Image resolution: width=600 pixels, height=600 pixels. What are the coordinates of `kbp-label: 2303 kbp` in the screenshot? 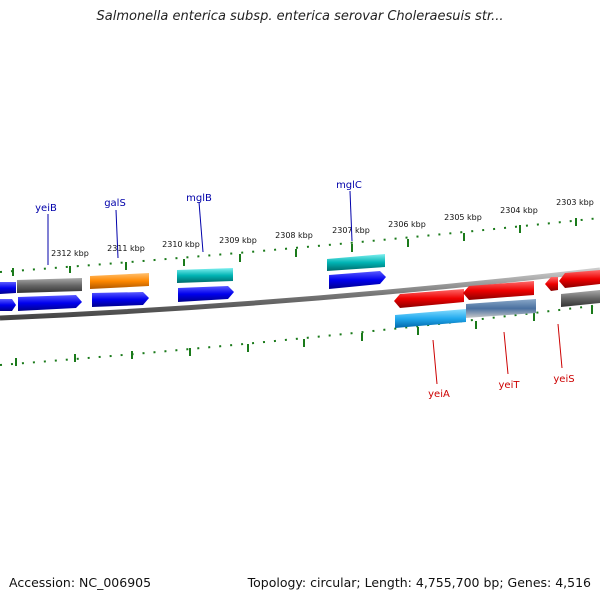 It's located at (575, 202).